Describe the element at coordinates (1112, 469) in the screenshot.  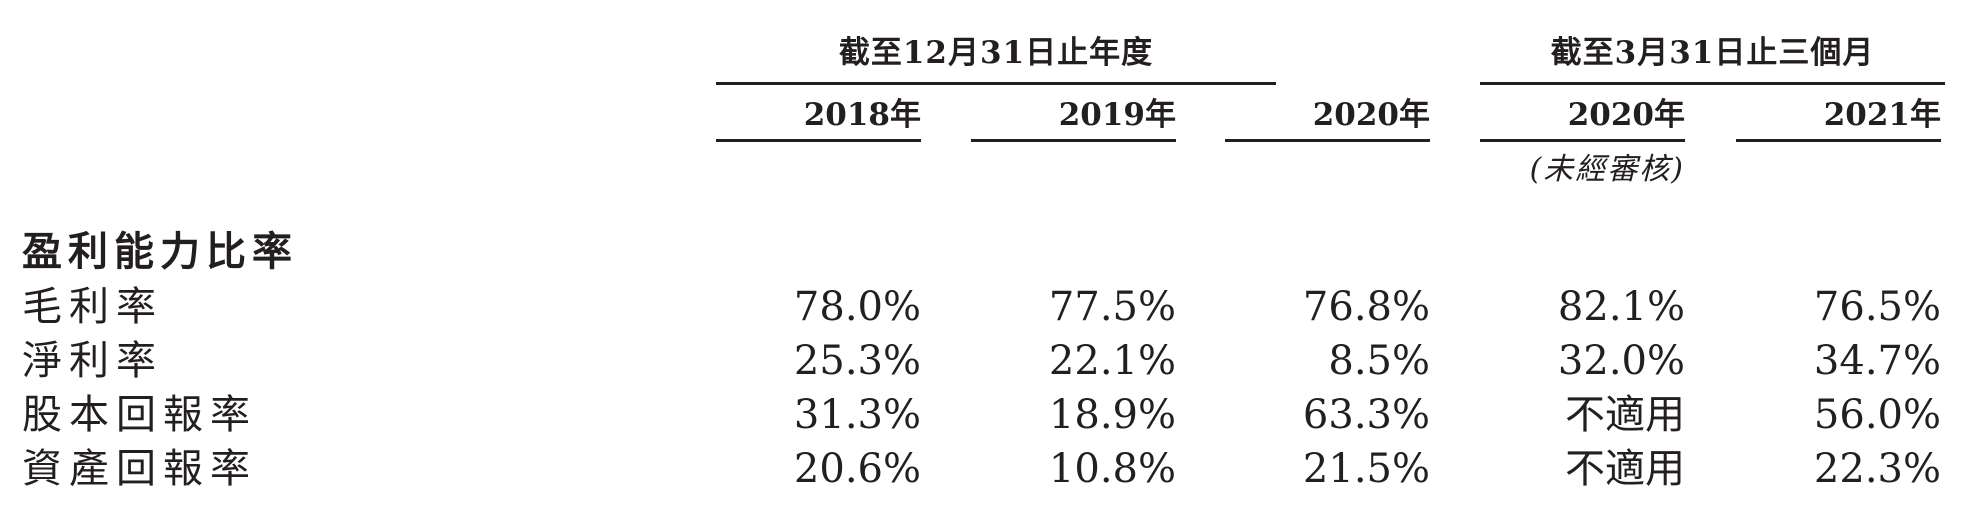
I see `cell-roa-2019: 10.8%` at that location.